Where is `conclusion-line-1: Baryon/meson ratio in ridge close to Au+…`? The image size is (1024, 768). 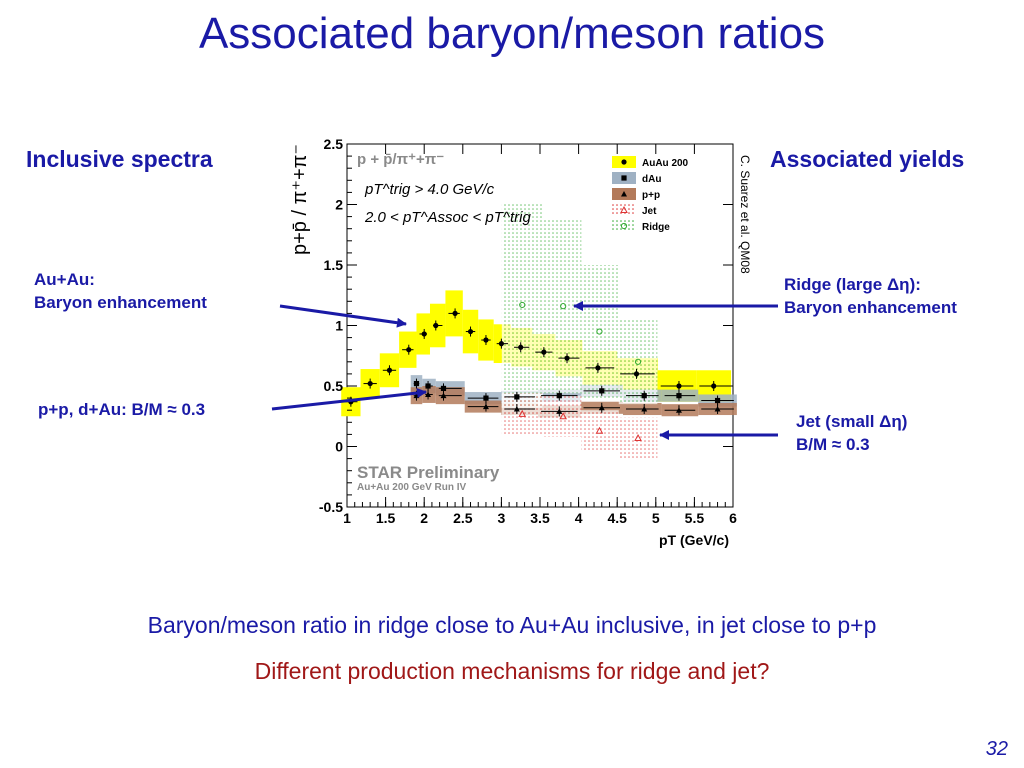 conclusion-line-1: Baryon/meson ratio in ridge close to Au+… is located at coordinates (512, 625).